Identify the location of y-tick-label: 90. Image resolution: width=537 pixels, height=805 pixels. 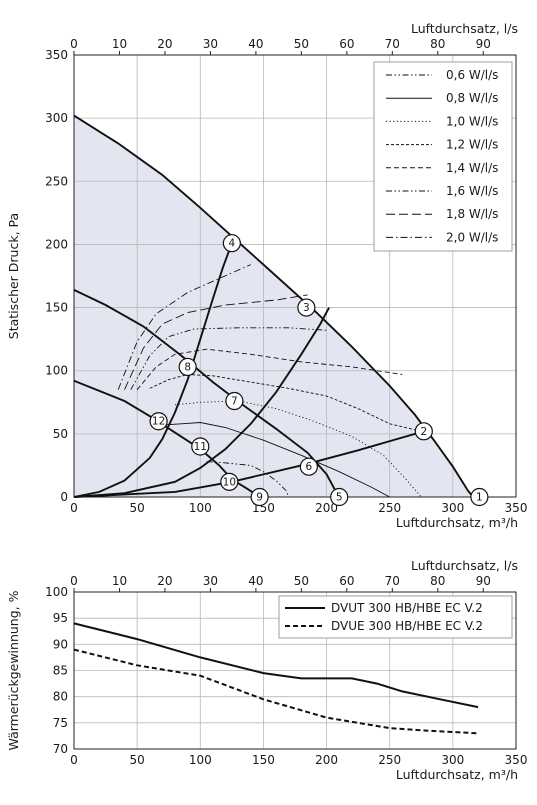
(60, 644).